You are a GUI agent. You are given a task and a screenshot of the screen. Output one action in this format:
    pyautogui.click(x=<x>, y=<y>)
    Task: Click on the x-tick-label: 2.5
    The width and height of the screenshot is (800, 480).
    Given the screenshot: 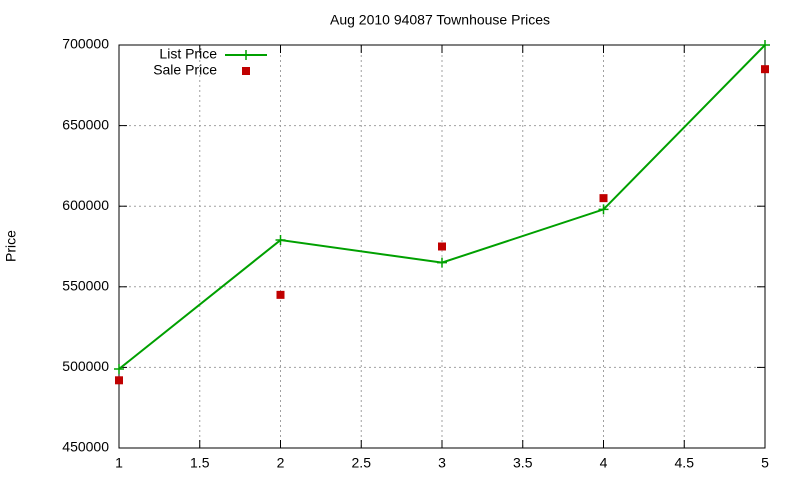 What is the action you would take?
    pyautogui.click(x=362, y=463)
    